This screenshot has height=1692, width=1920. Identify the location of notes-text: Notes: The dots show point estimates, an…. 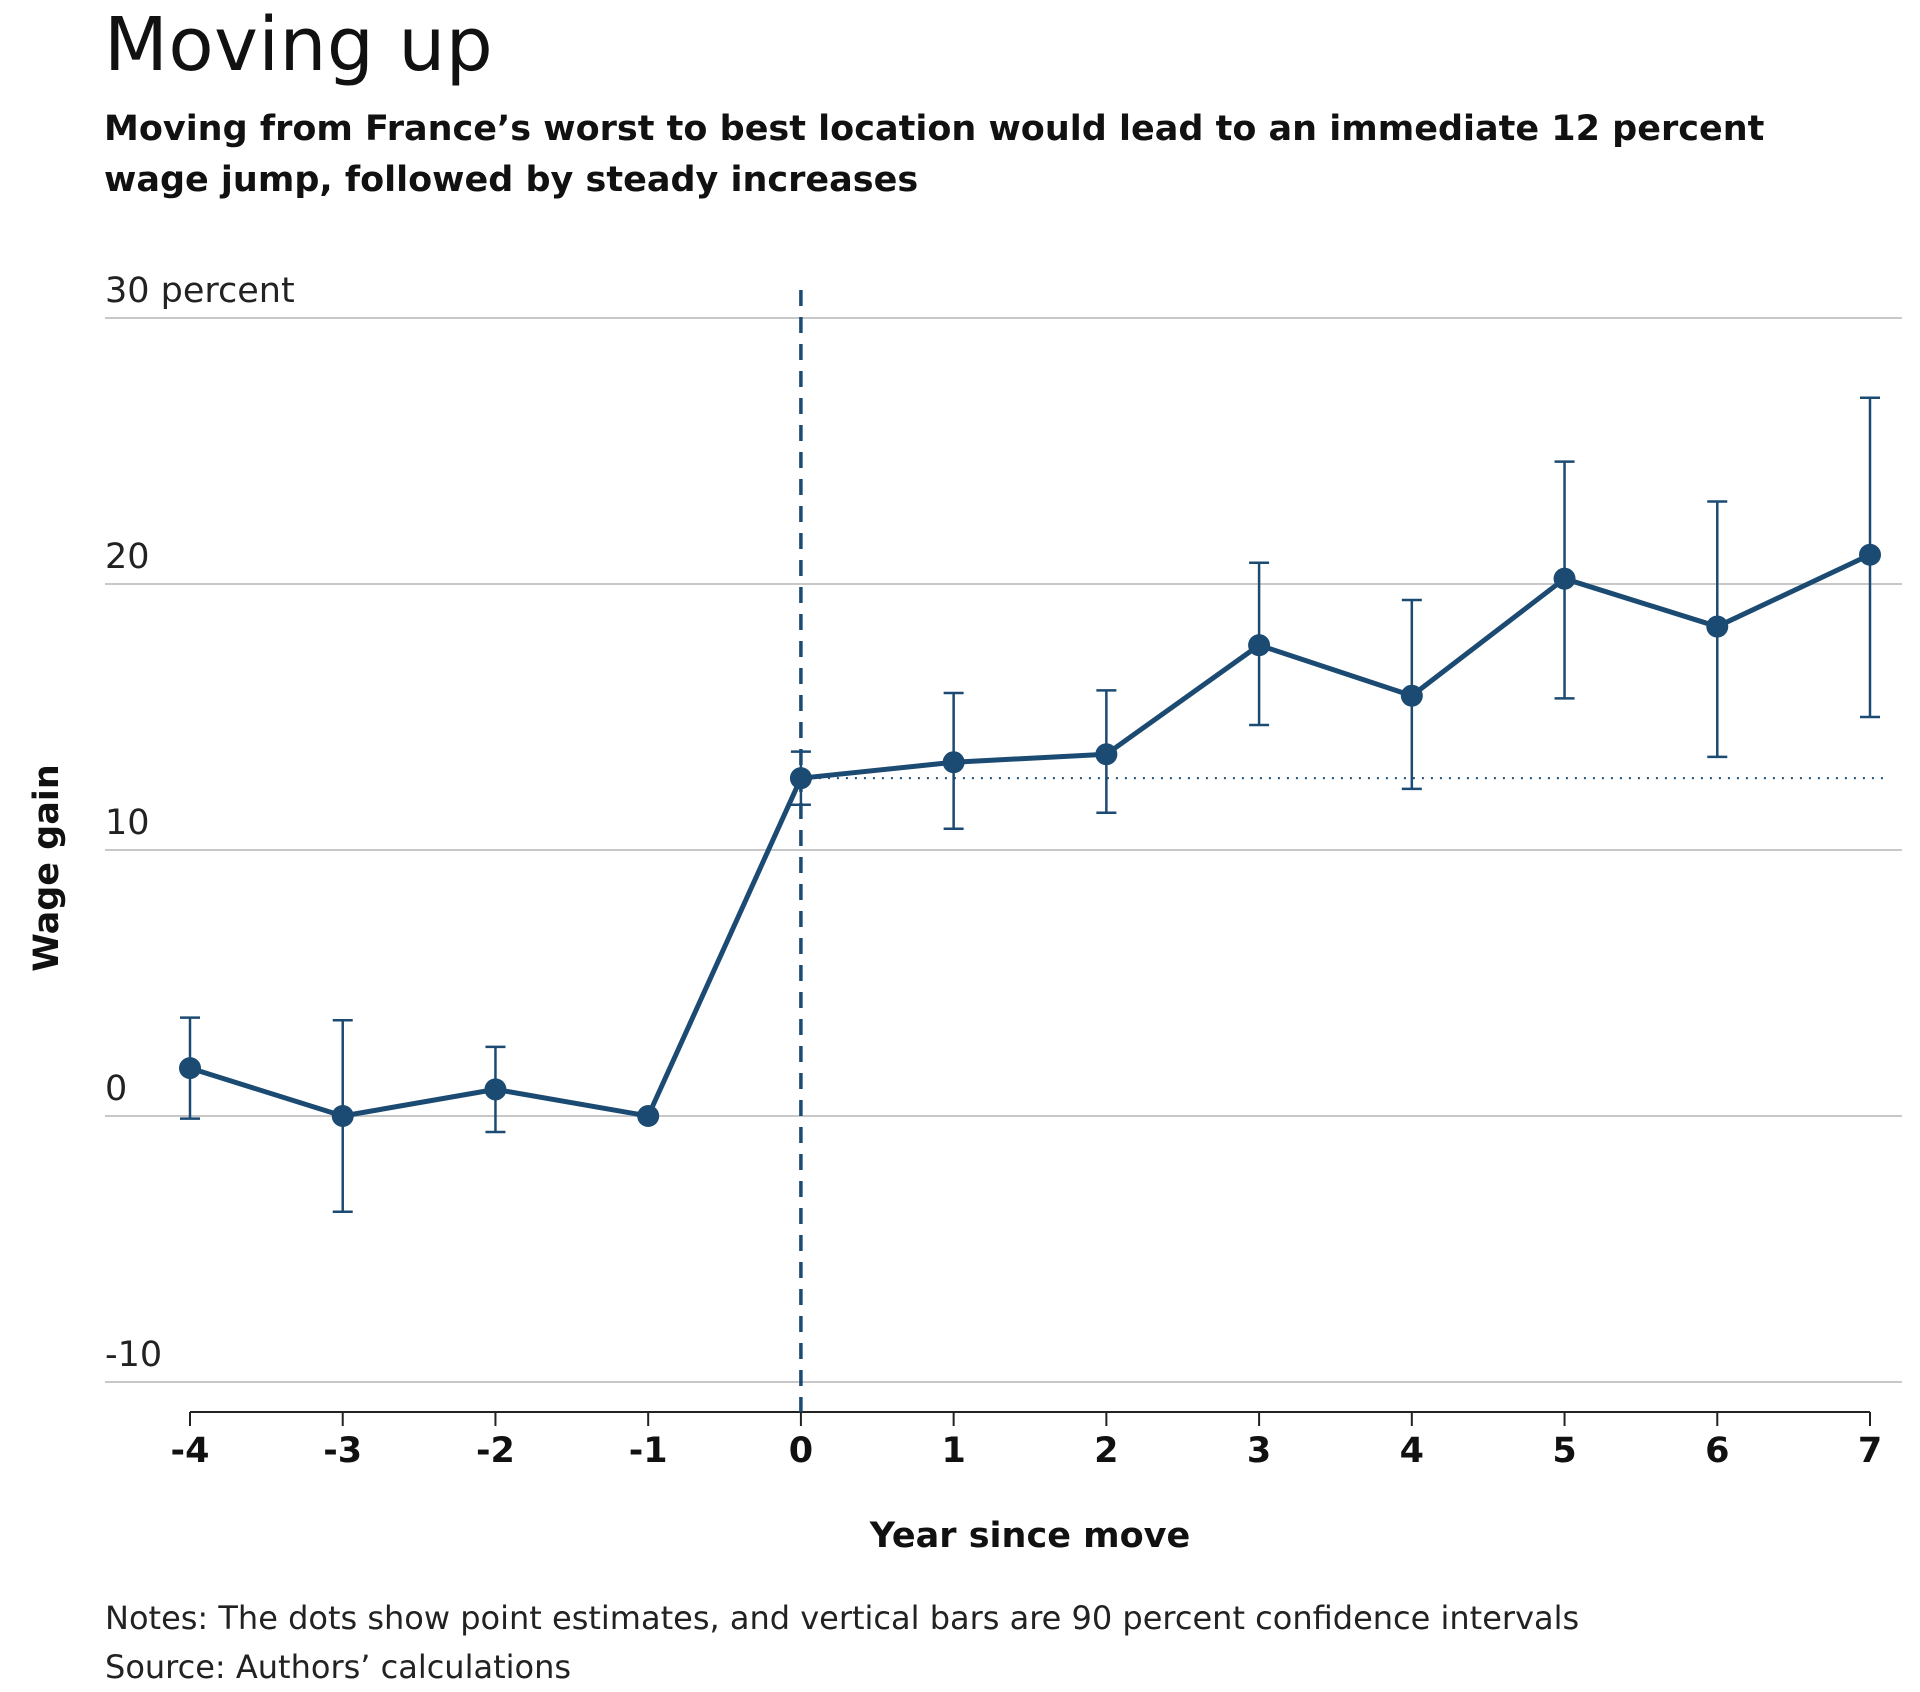
(842, 1618).